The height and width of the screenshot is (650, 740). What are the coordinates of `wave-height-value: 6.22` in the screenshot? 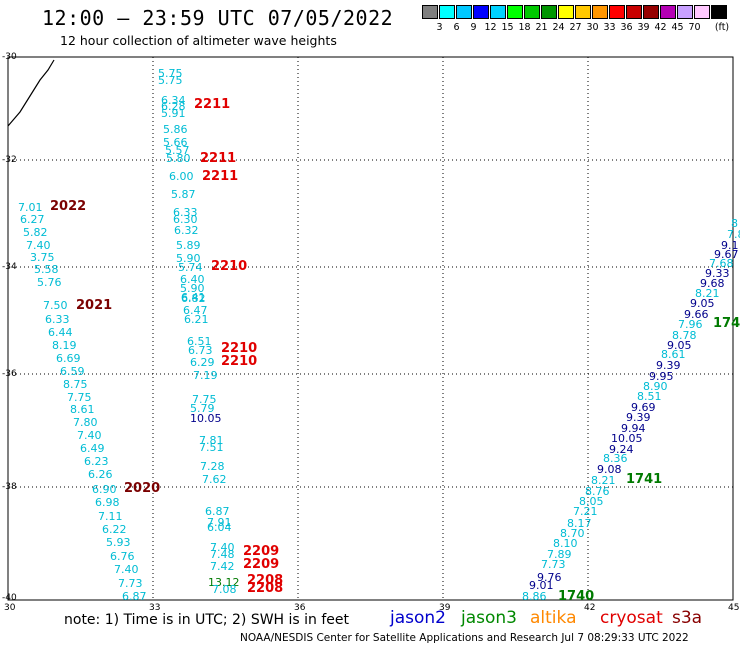 It's located at (114, 529).